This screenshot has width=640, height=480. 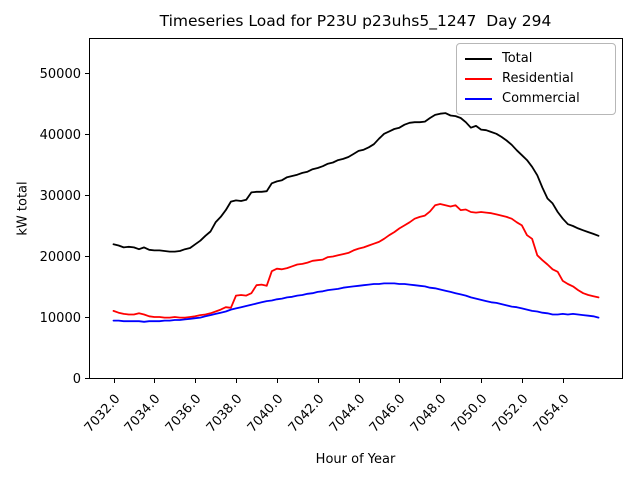 What do you see at coordinates (470, 414) in the screenshot?
I see `x-tick-label: 7050.0` at bounding box center [470, 414].